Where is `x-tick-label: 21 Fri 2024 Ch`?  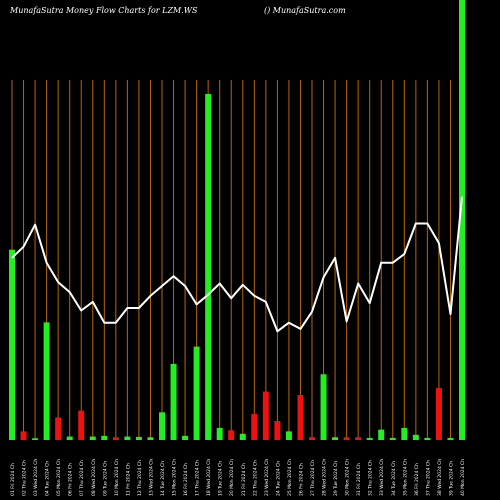
x-tick-label: 21 Fri 2024 Ch is located at coordinates (244, 479).